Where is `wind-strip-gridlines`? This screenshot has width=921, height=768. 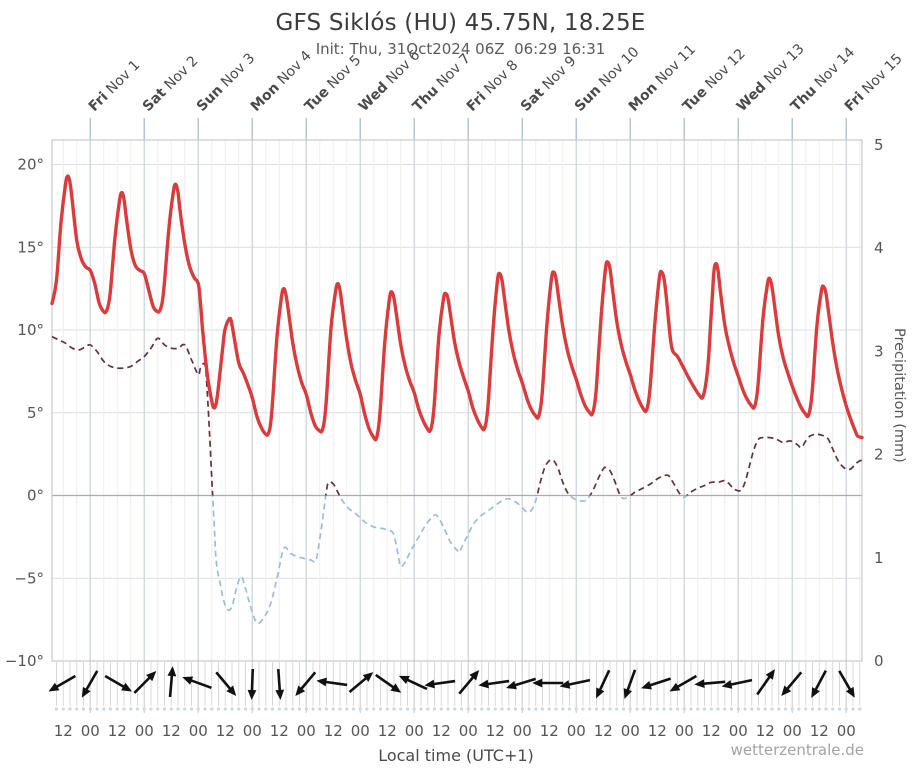
wind-strip-gridlines is located at coordinates (458, 686).